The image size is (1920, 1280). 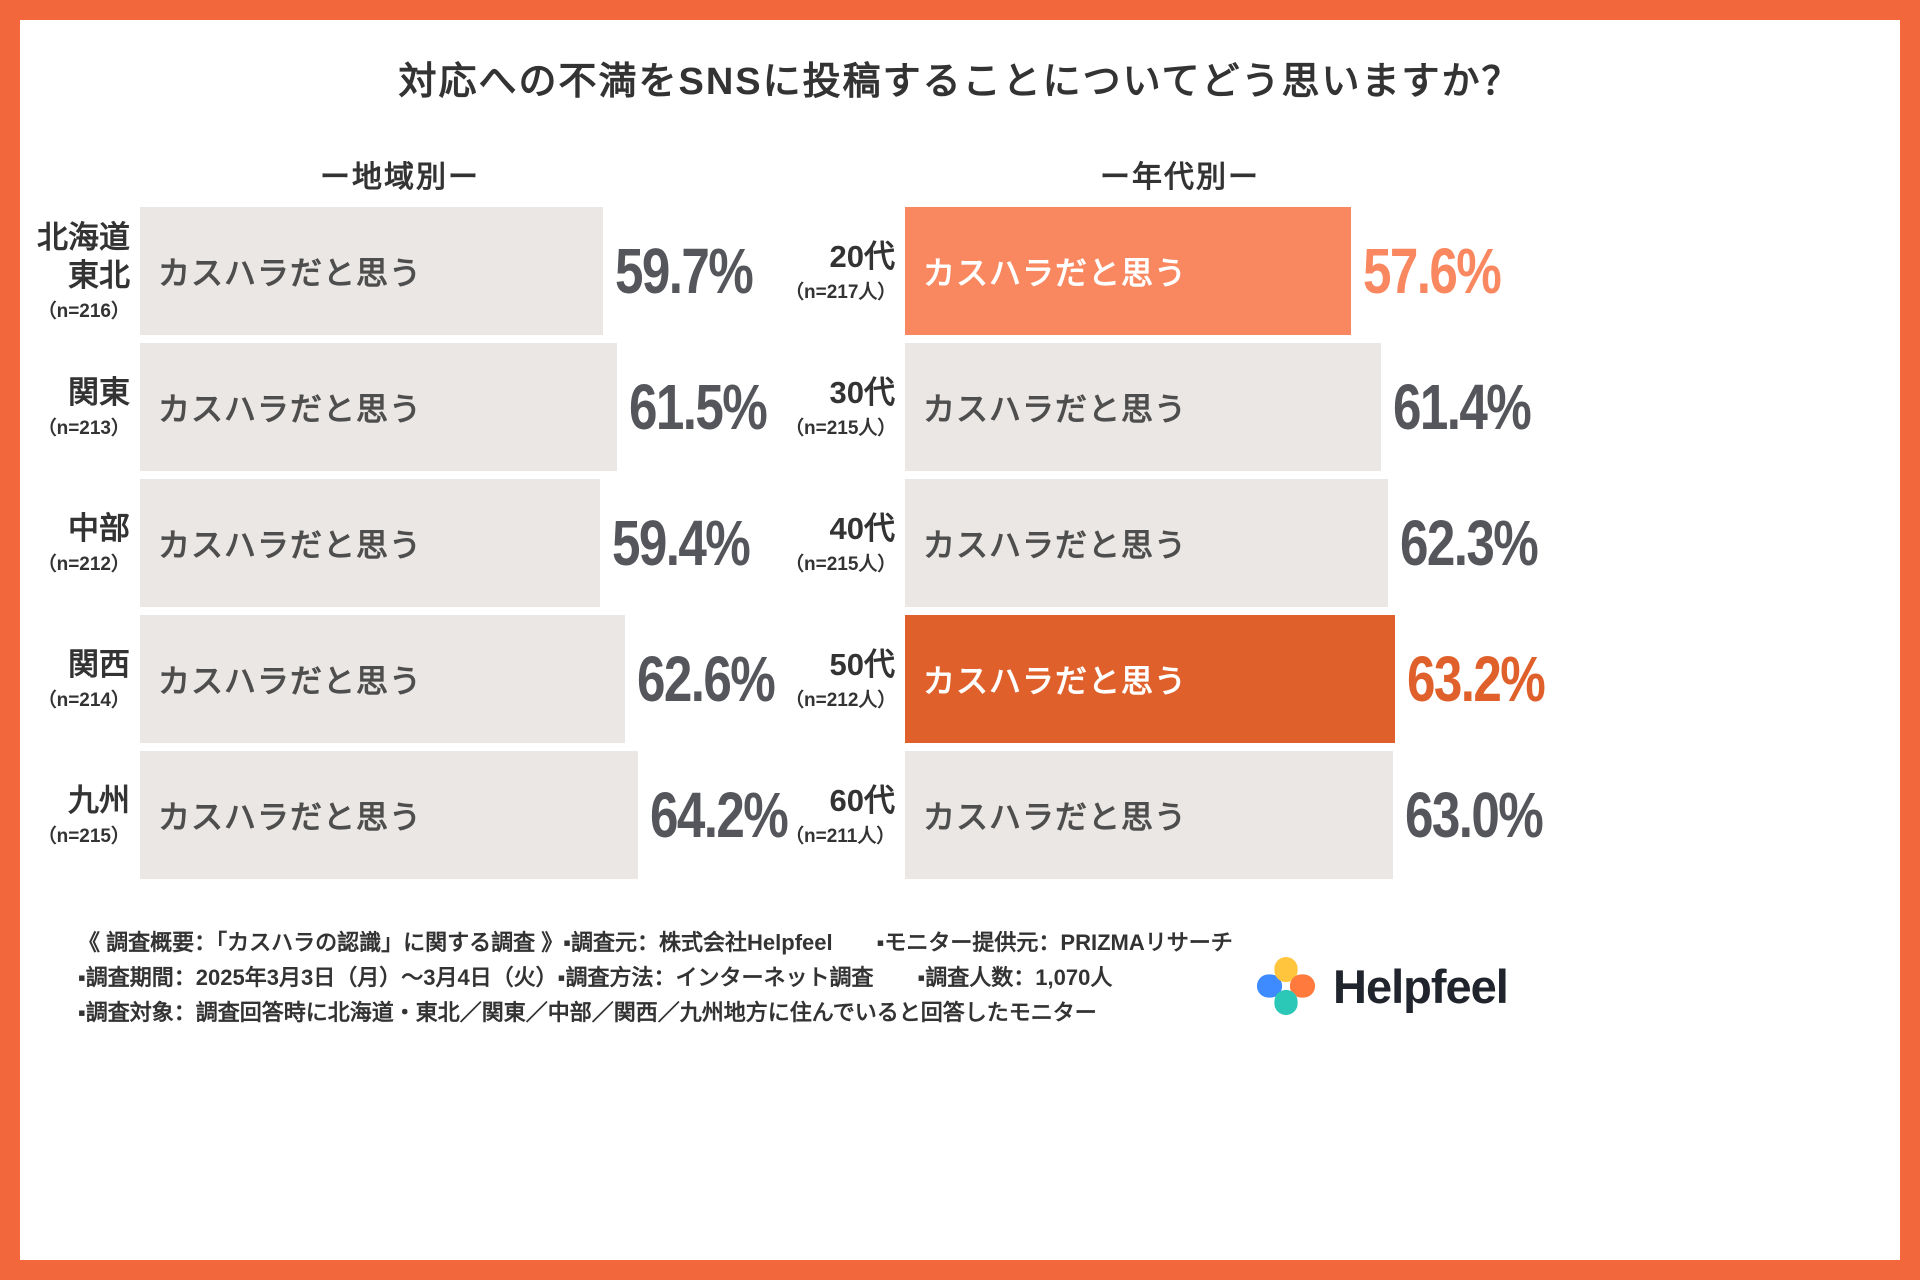 What do you see at coordinates (1462, 407) in the screenshot?
I see `value-label: 61.4%` at bounding box center [1462, 407].